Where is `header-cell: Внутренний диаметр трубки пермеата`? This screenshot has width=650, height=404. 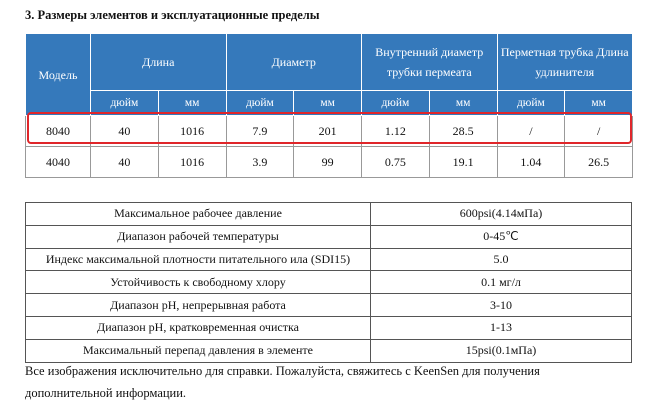 header-cell: Внутренний диаметр трубки пермеата is located at coordinates (429, 62).